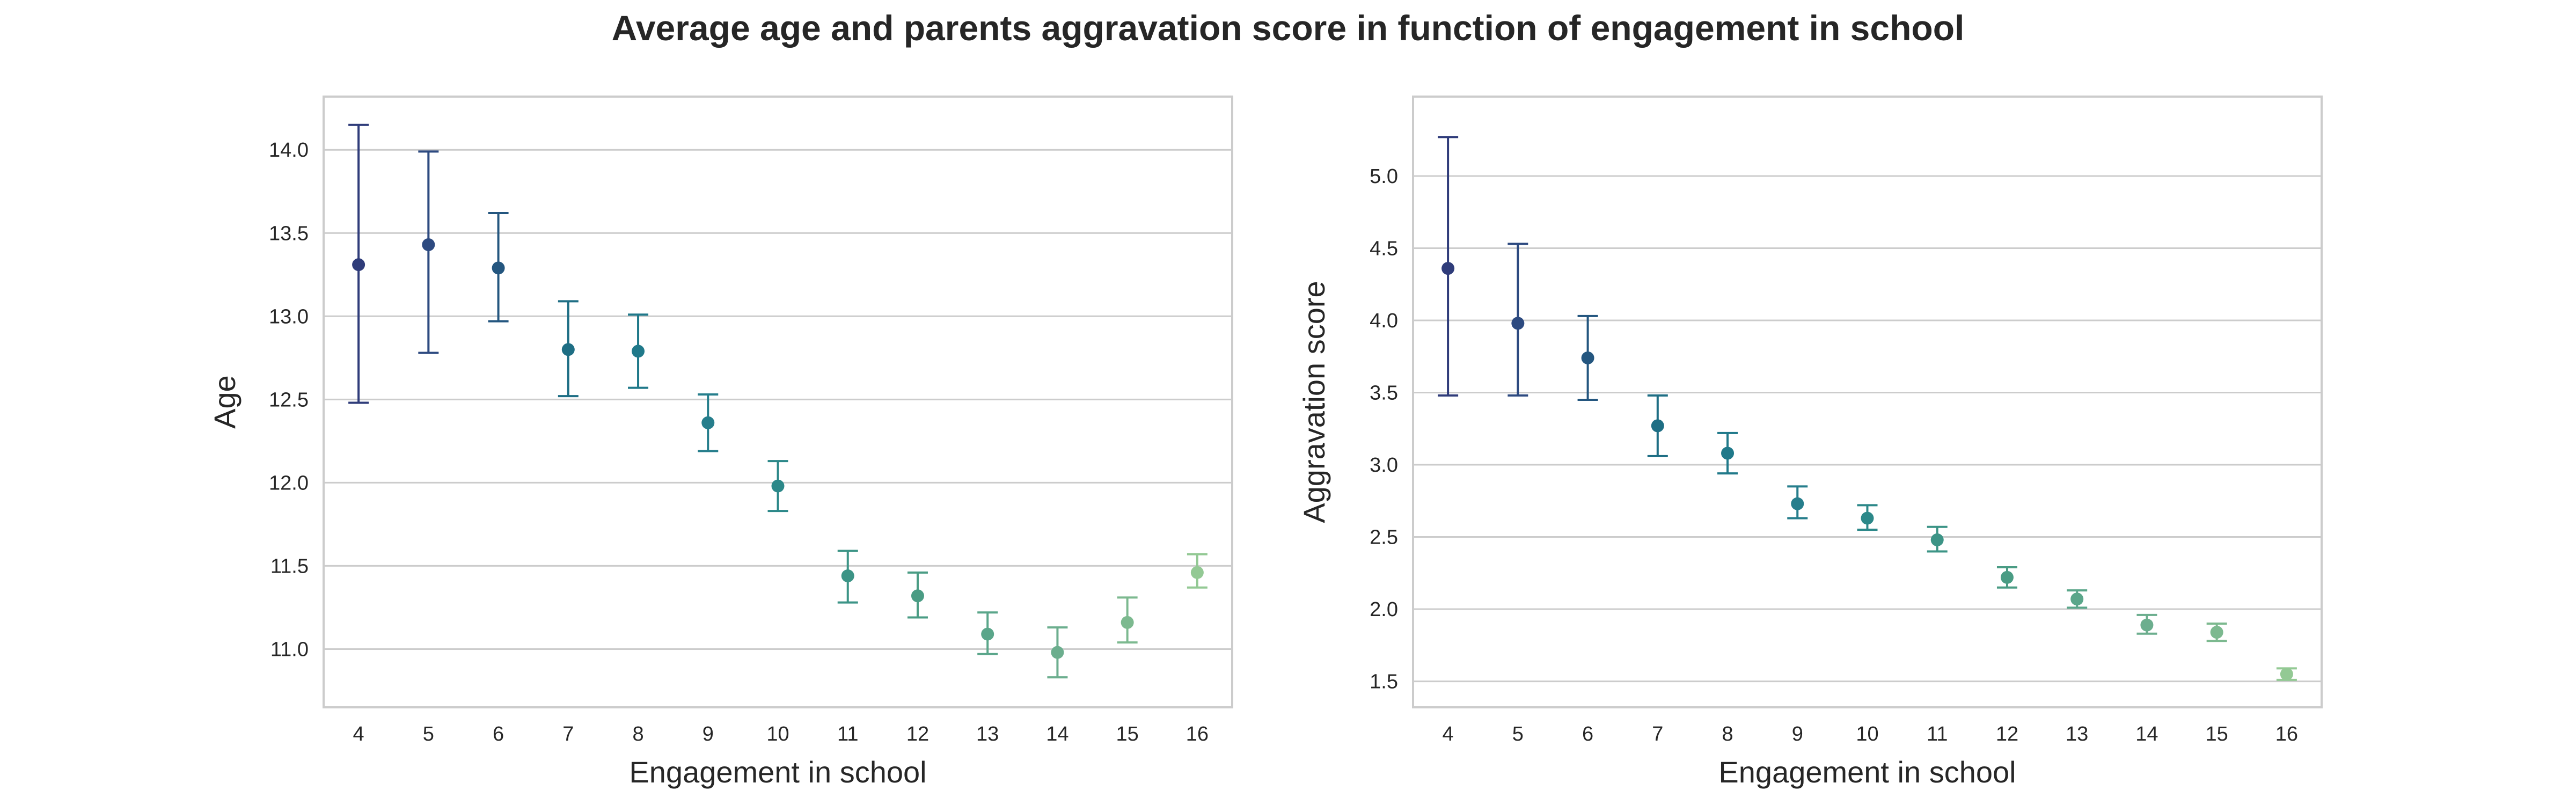 This screenshot has width=2576, height=805. What do you see at coordinates (289, 483) in the screenshot?
I see `age-ytick-label: 12.0` at bounding box center [289, 483].